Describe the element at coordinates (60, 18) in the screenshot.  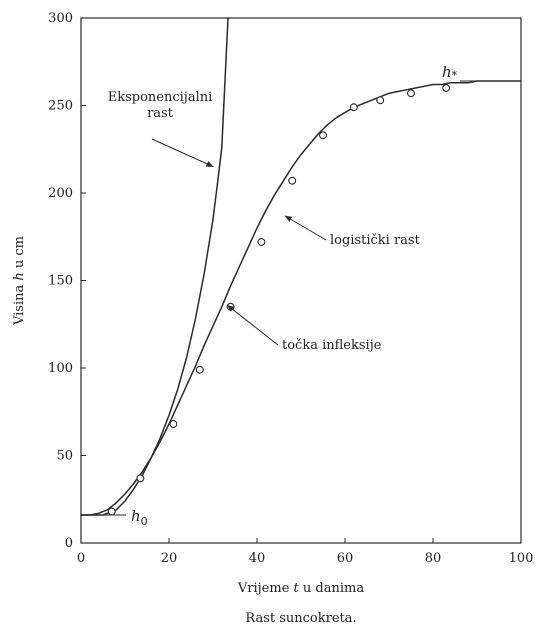
I see `y-tick-label-6: 300` at that location.